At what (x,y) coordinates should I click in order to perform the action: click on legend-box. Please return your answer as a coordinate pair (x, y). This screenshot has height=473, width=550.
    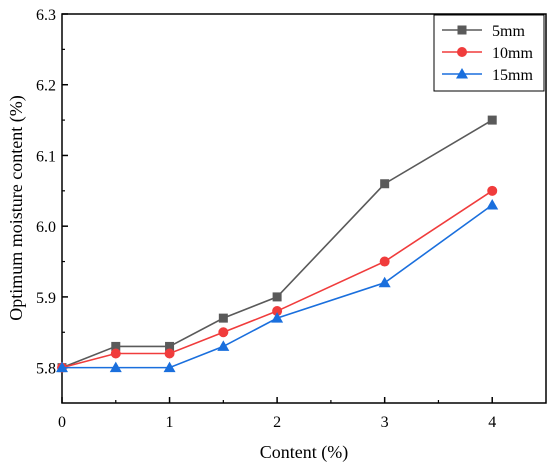
    Looking at the image, I should click on (489, 53).